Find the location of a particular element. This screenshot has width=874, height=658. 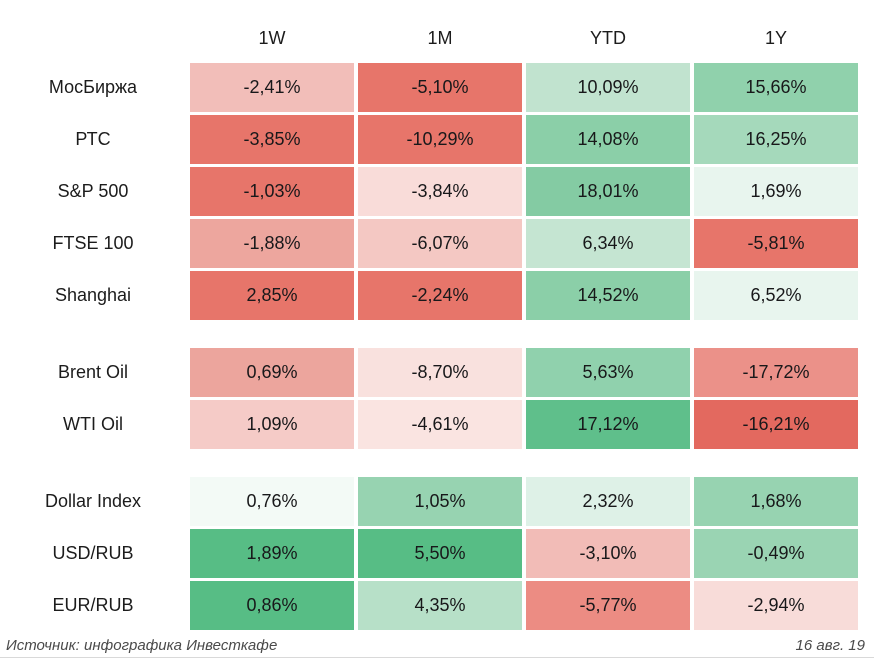

heatmap-cell: -1,88% is located at coordinates (272, 243).